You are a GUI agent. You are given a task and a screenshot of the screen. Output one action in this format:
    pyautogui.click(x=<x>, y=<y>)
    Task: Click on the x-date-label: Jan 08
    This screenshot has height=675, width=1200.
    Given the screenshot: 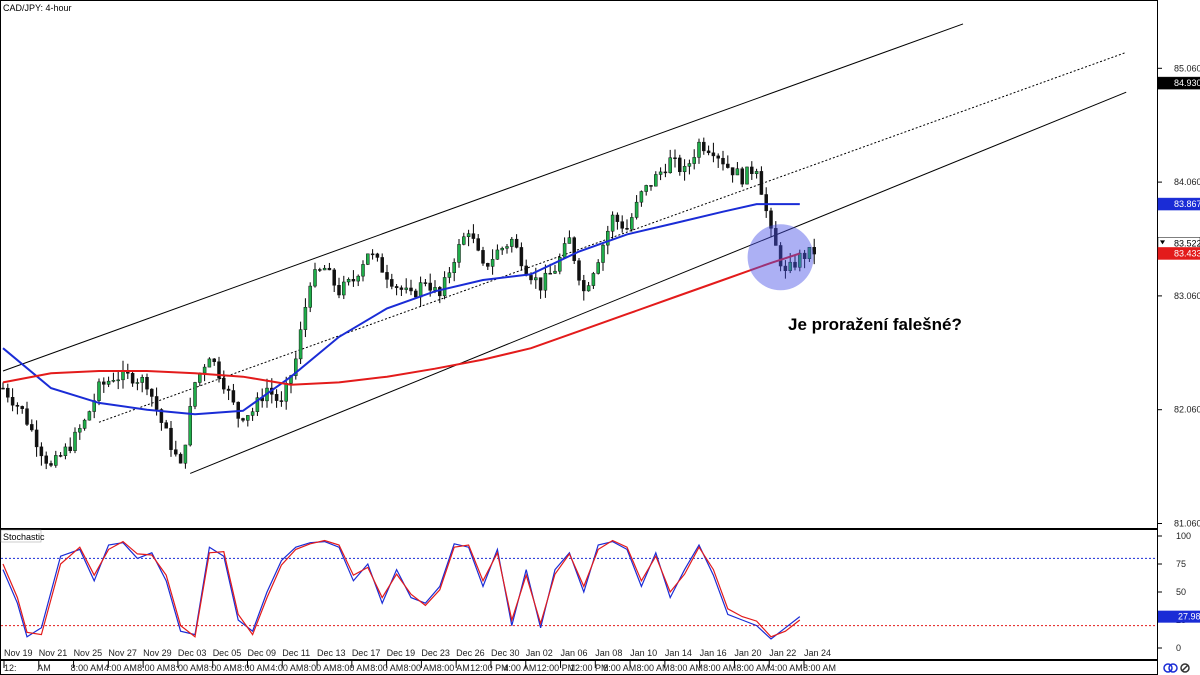 What is the action you would take?
    pyautogui.click(x=608, y=653)
    